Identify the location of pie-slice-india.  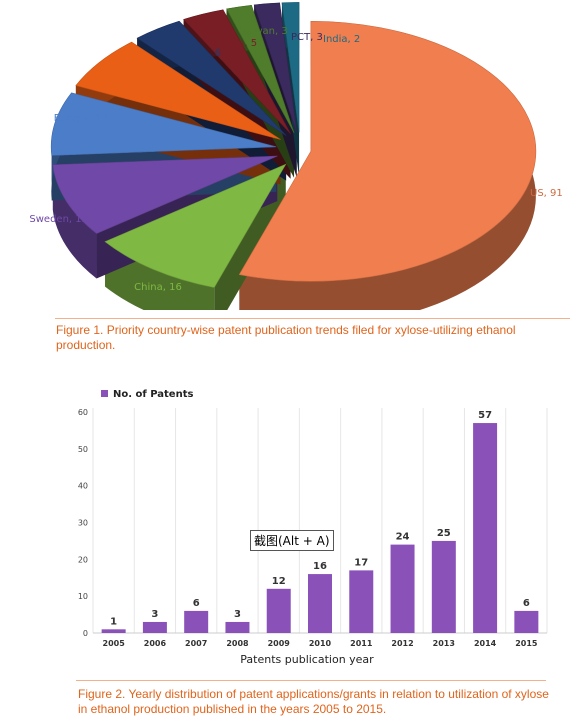
(290, 67).